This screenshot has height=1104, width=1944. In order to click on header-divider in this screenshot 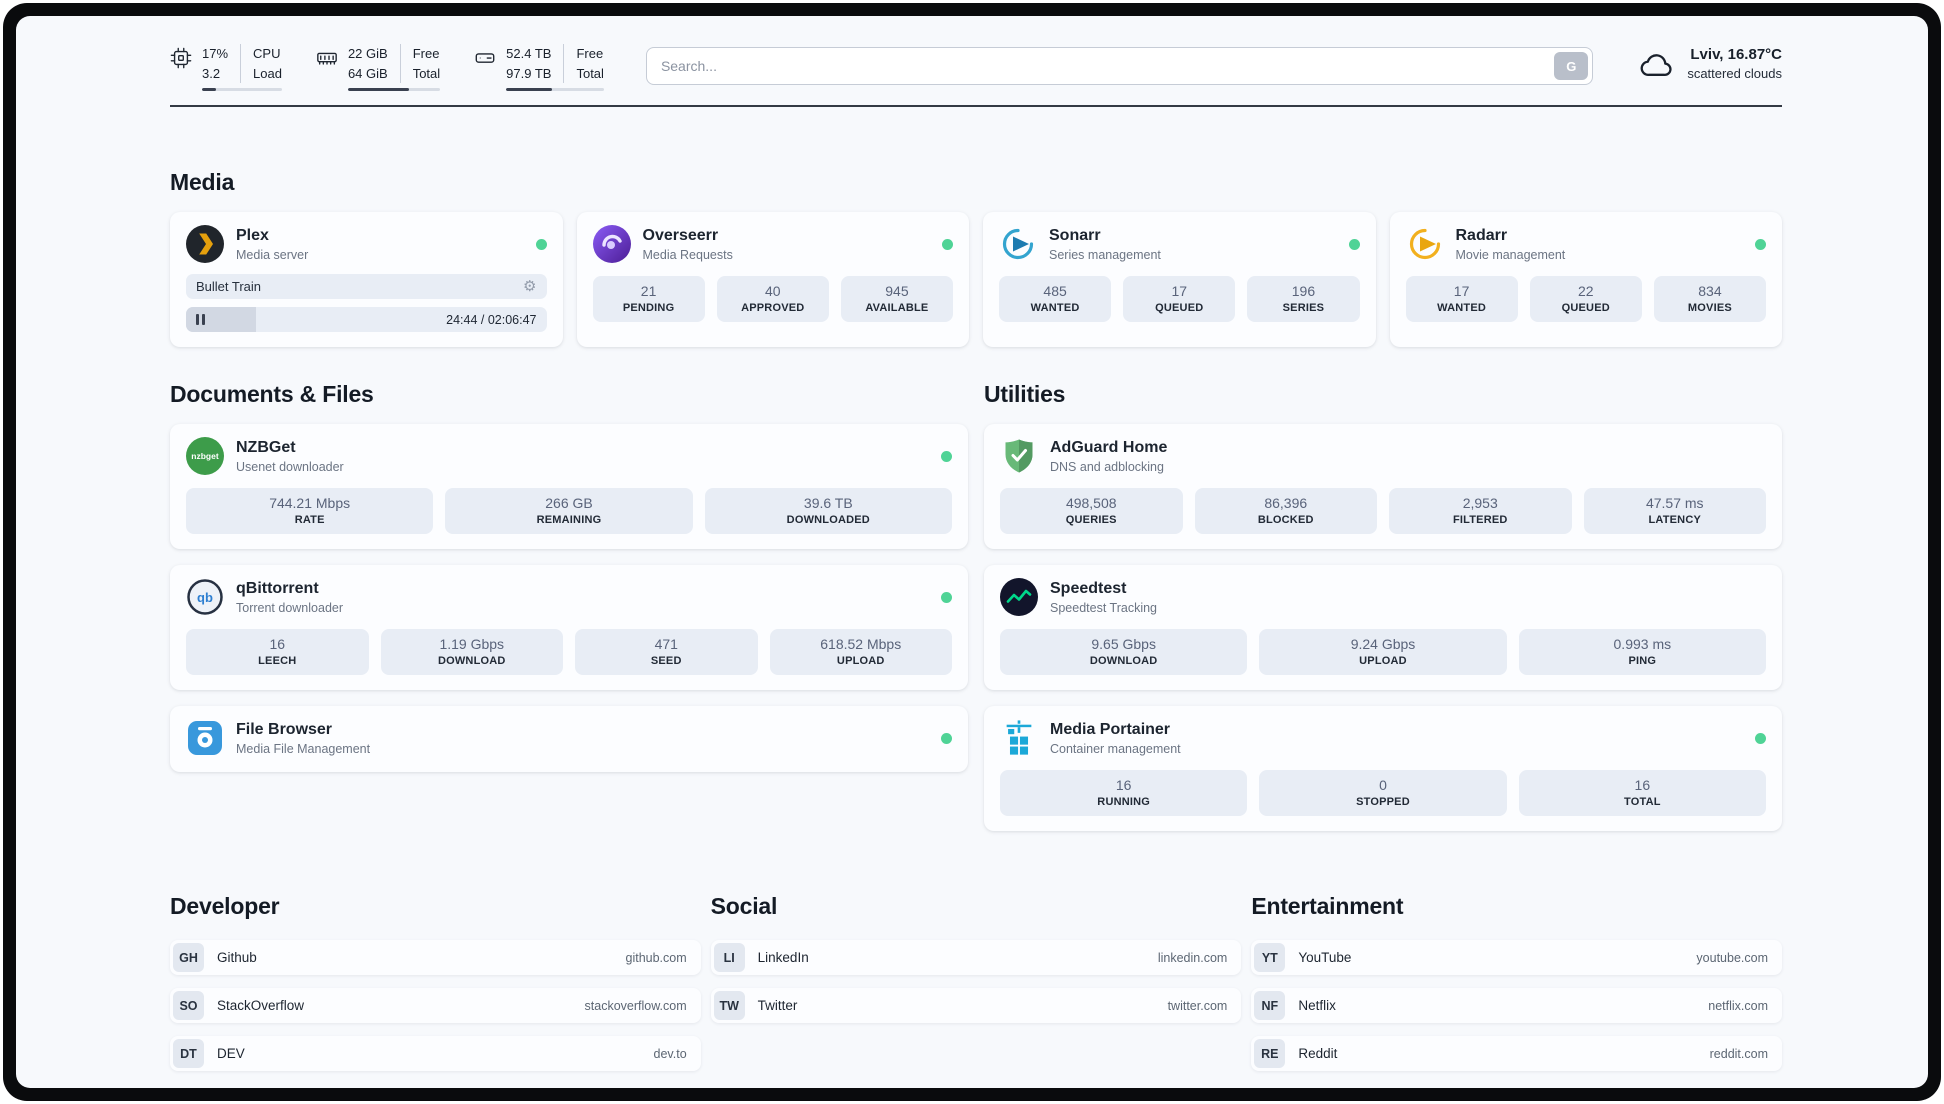, I will do `click(976, 106)`.